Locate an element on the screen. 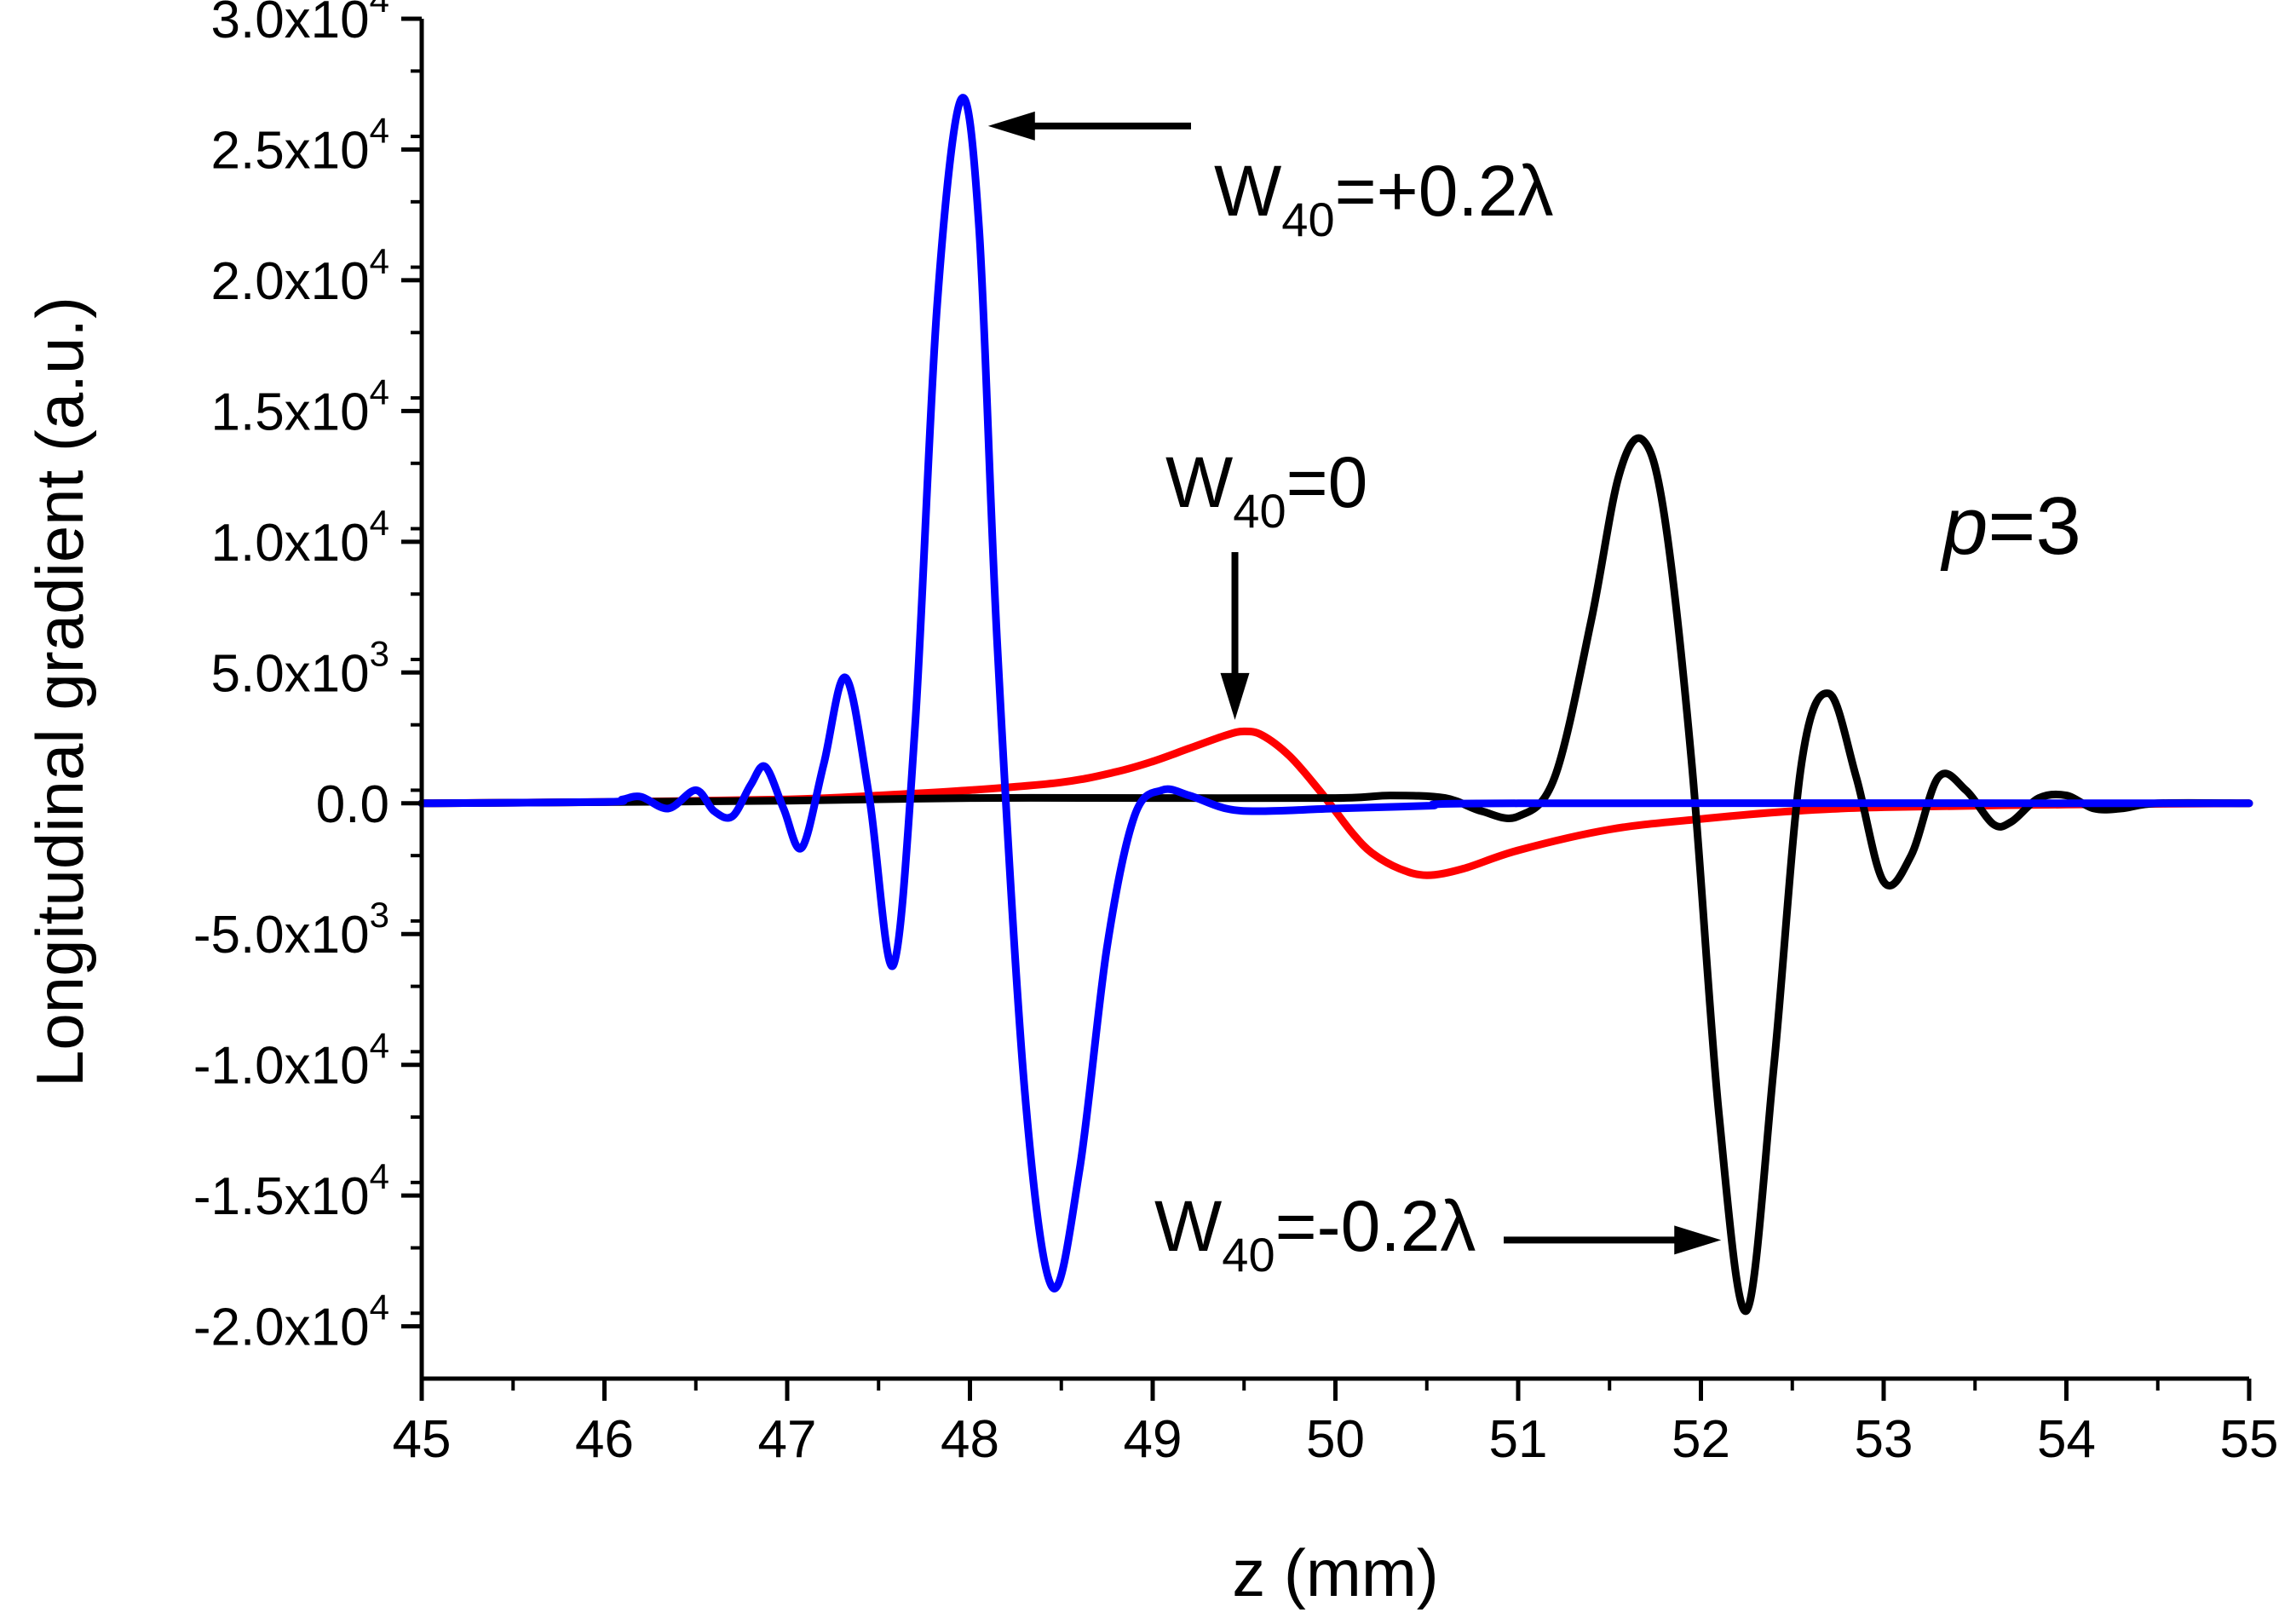 The height and width of the screenshot is (1624, 2296). x-tick-label: 52 is located at coordinates (1701, 1439).